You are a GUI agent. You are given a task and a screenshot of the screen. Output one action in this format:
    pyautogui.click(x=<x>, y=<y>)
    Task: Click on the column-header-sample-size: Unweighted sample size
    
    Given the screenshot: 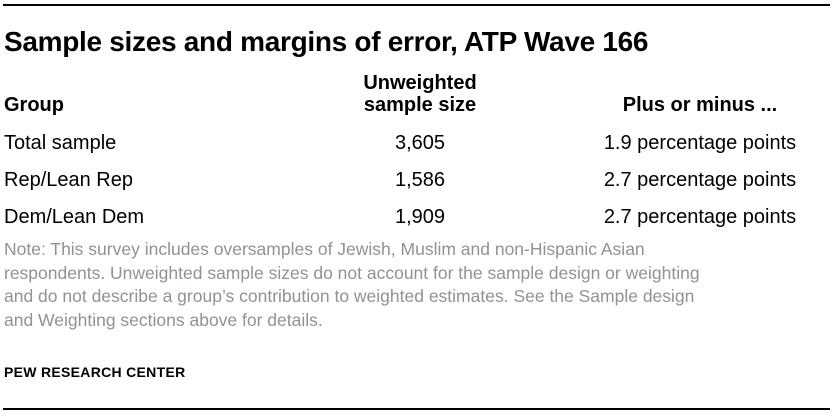 What is the action you would take?
    pyautogui.click(x=420, y=94)
    